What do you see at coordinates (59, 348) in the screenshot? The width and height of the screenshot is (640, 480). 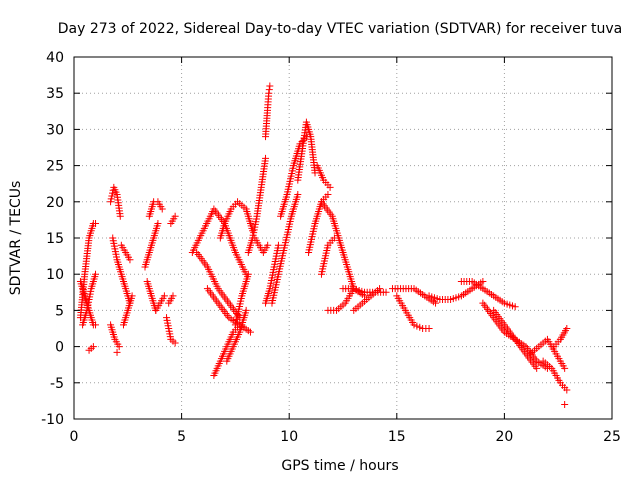 I see `y-tick-label: 0` at bounding box center [59, 348].